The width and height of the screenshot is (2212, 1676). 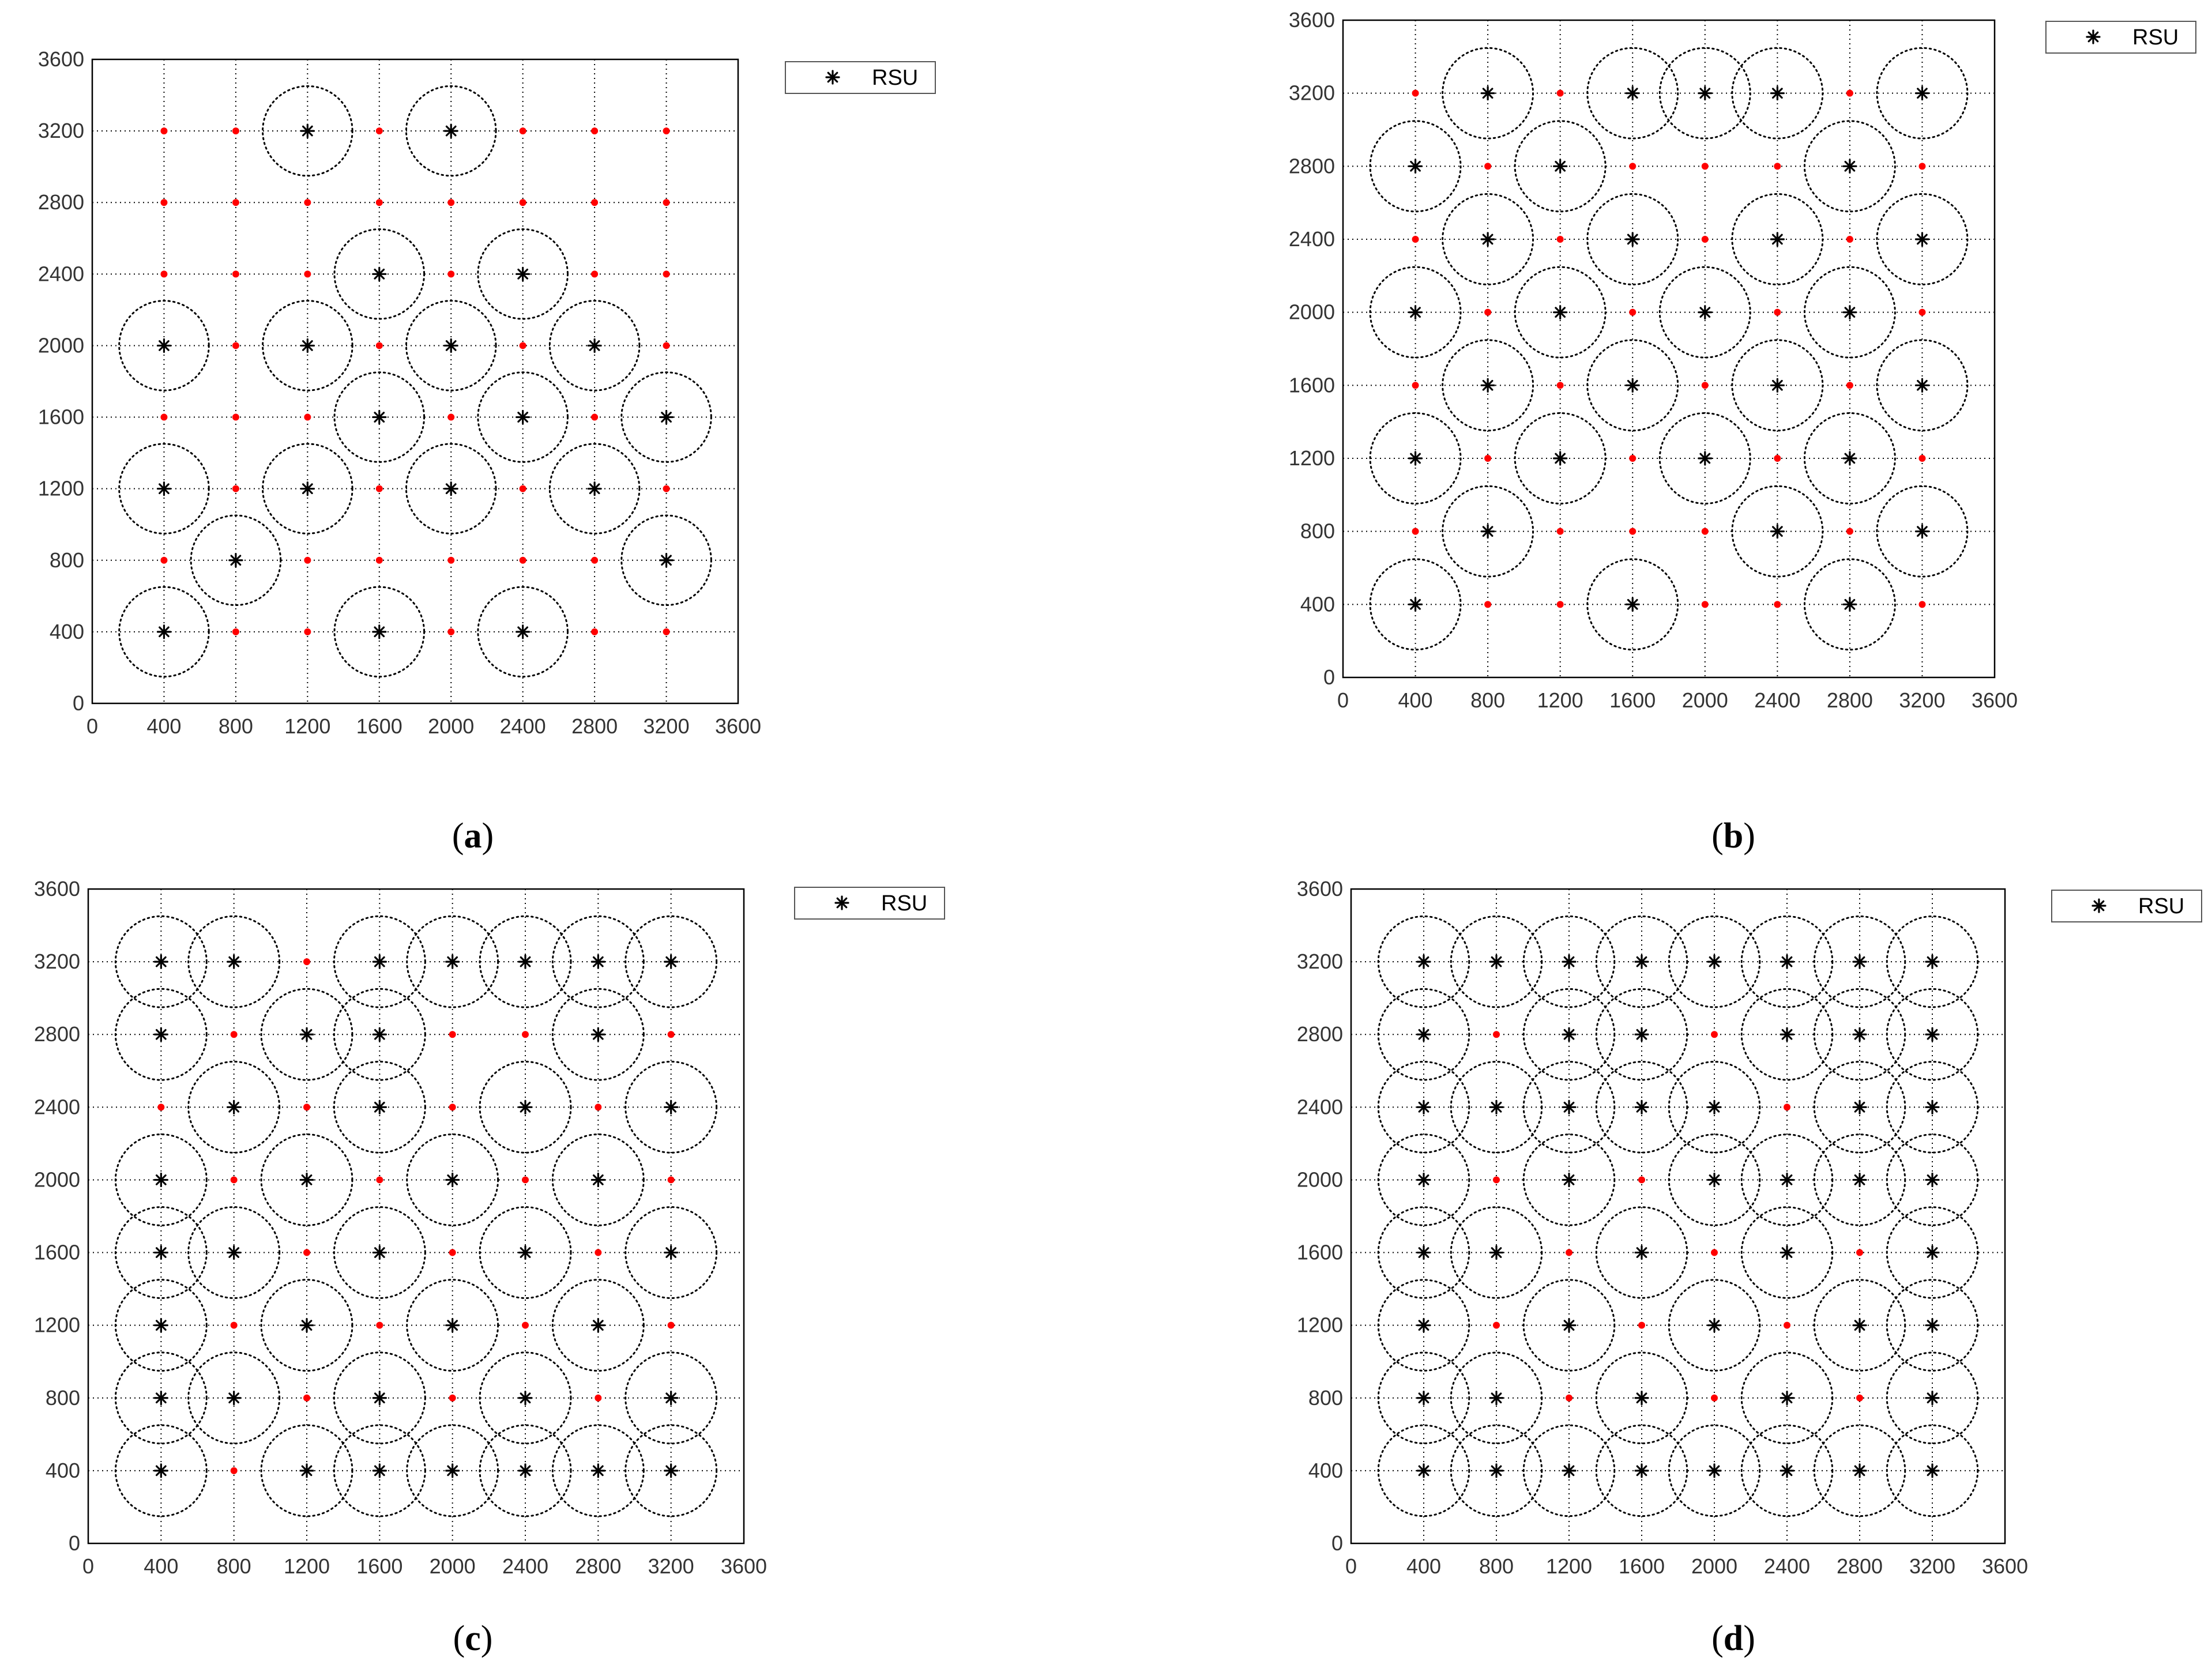 I want to click on legend-label: RSU, so click(x=895, y=78).